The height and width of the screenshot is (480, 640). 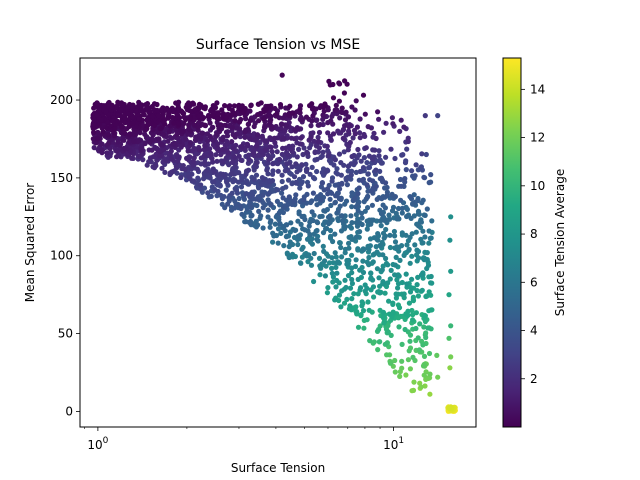 I want to click on colorbar-tick-label: 8, so click(x=534, y=234).